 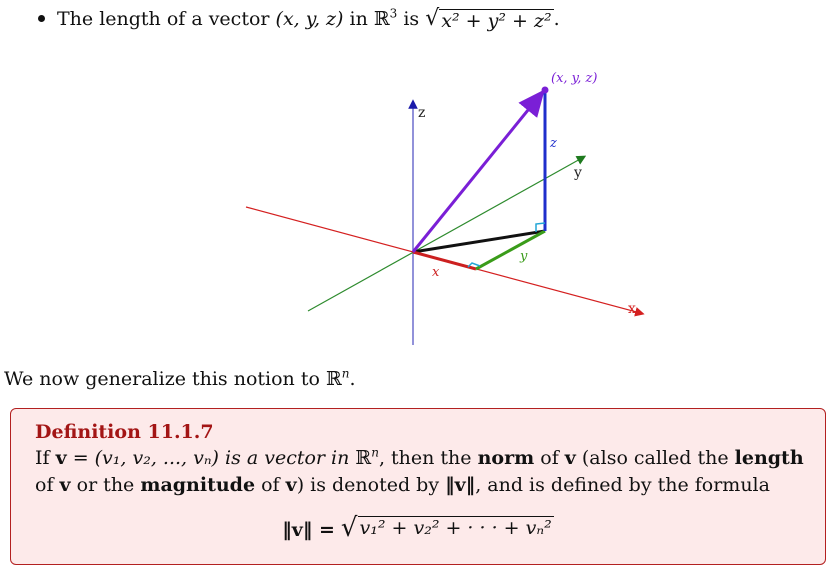 I want to click on projection-segment, so click(x=479, y=241).